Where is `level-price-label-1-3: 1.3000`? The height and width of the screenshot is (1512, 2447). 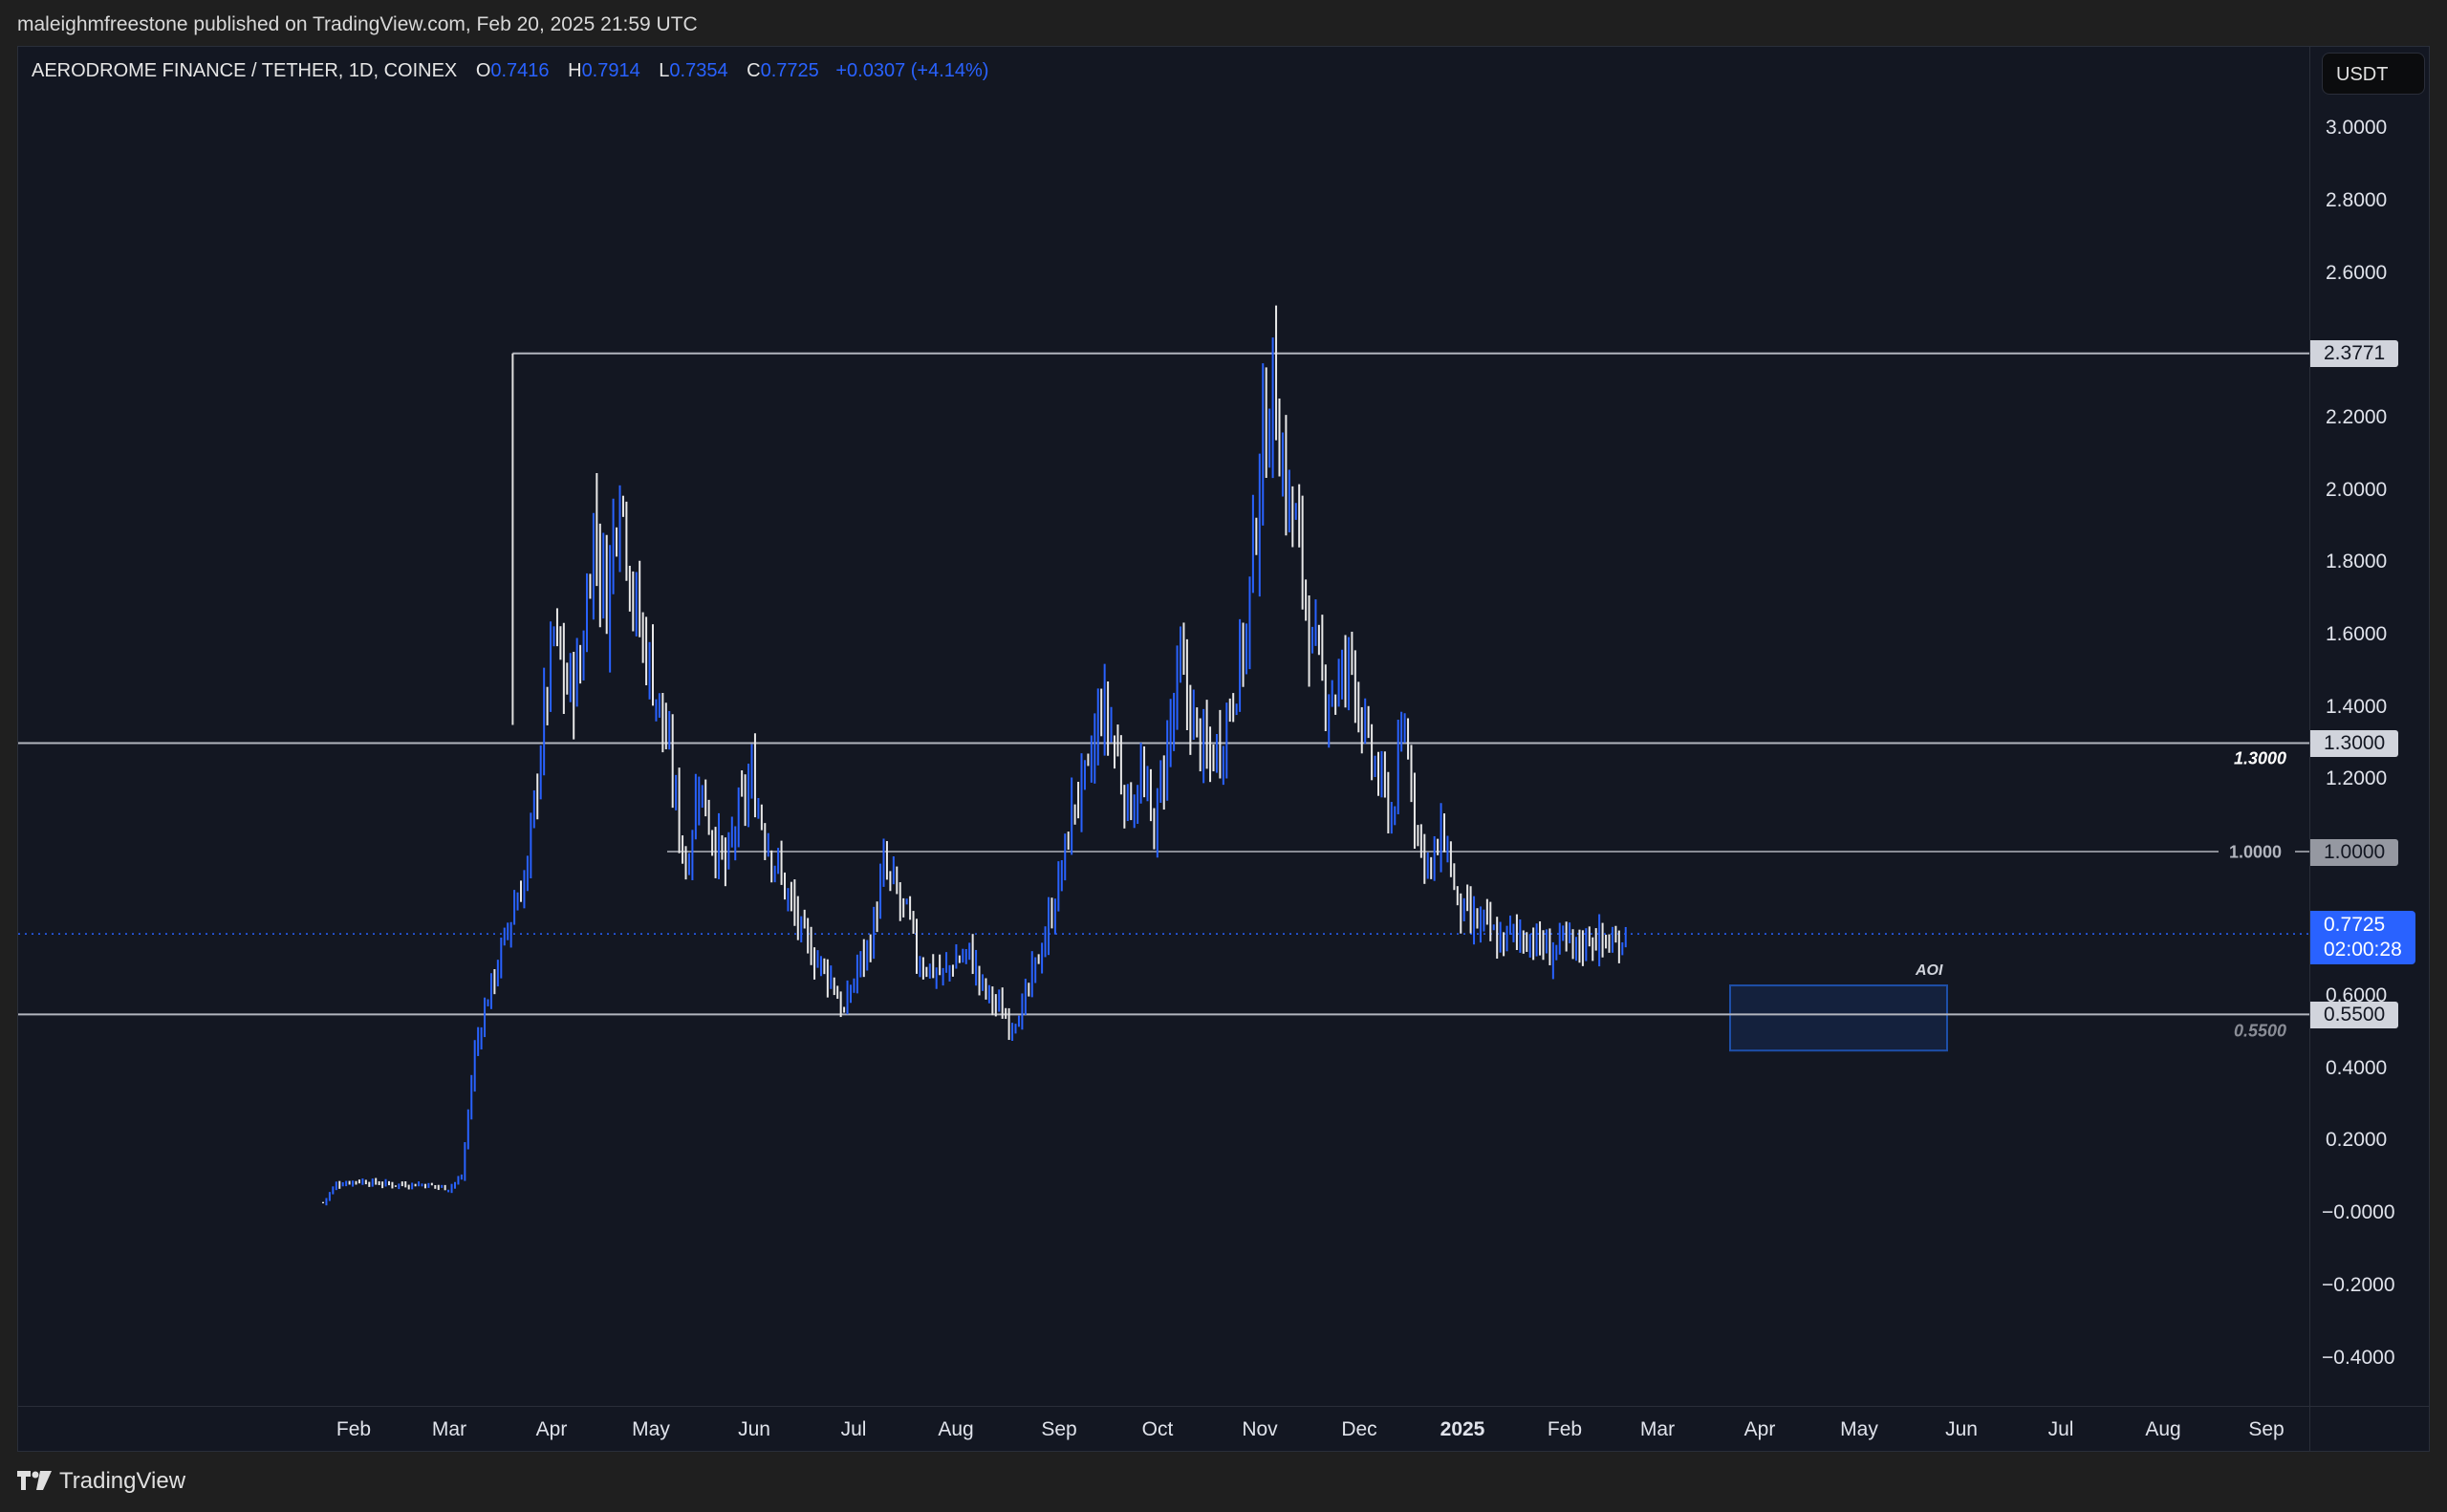
level-price-label-1-3: 1.3000 is located at coordinates (2354, 743).